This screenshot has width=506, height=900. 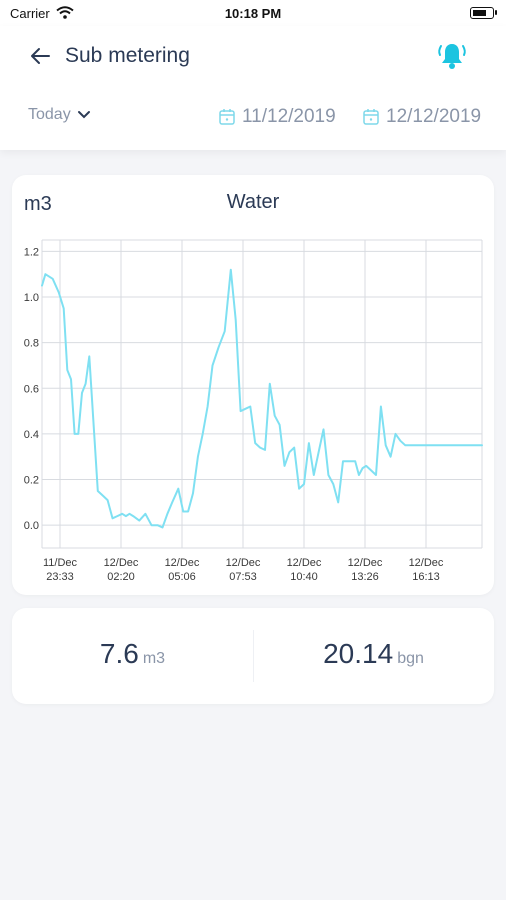 What do you see at coordinates (60, 563) in the screenshot?
I see `x-tick-date: 11/Dec` at bounding box center [60, 563].